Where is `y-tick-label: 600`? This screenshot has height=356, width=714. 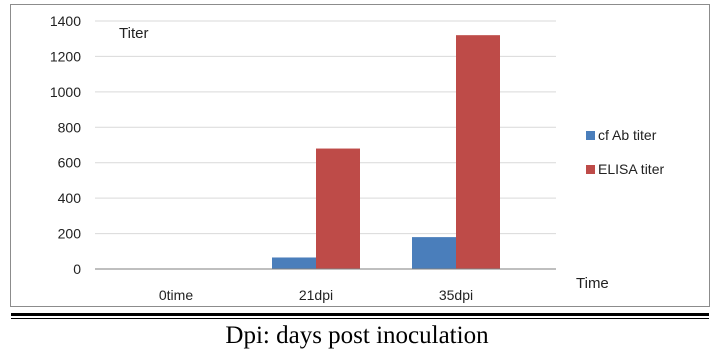
y-tick-label: 600 is located at coordinates (70, 163).